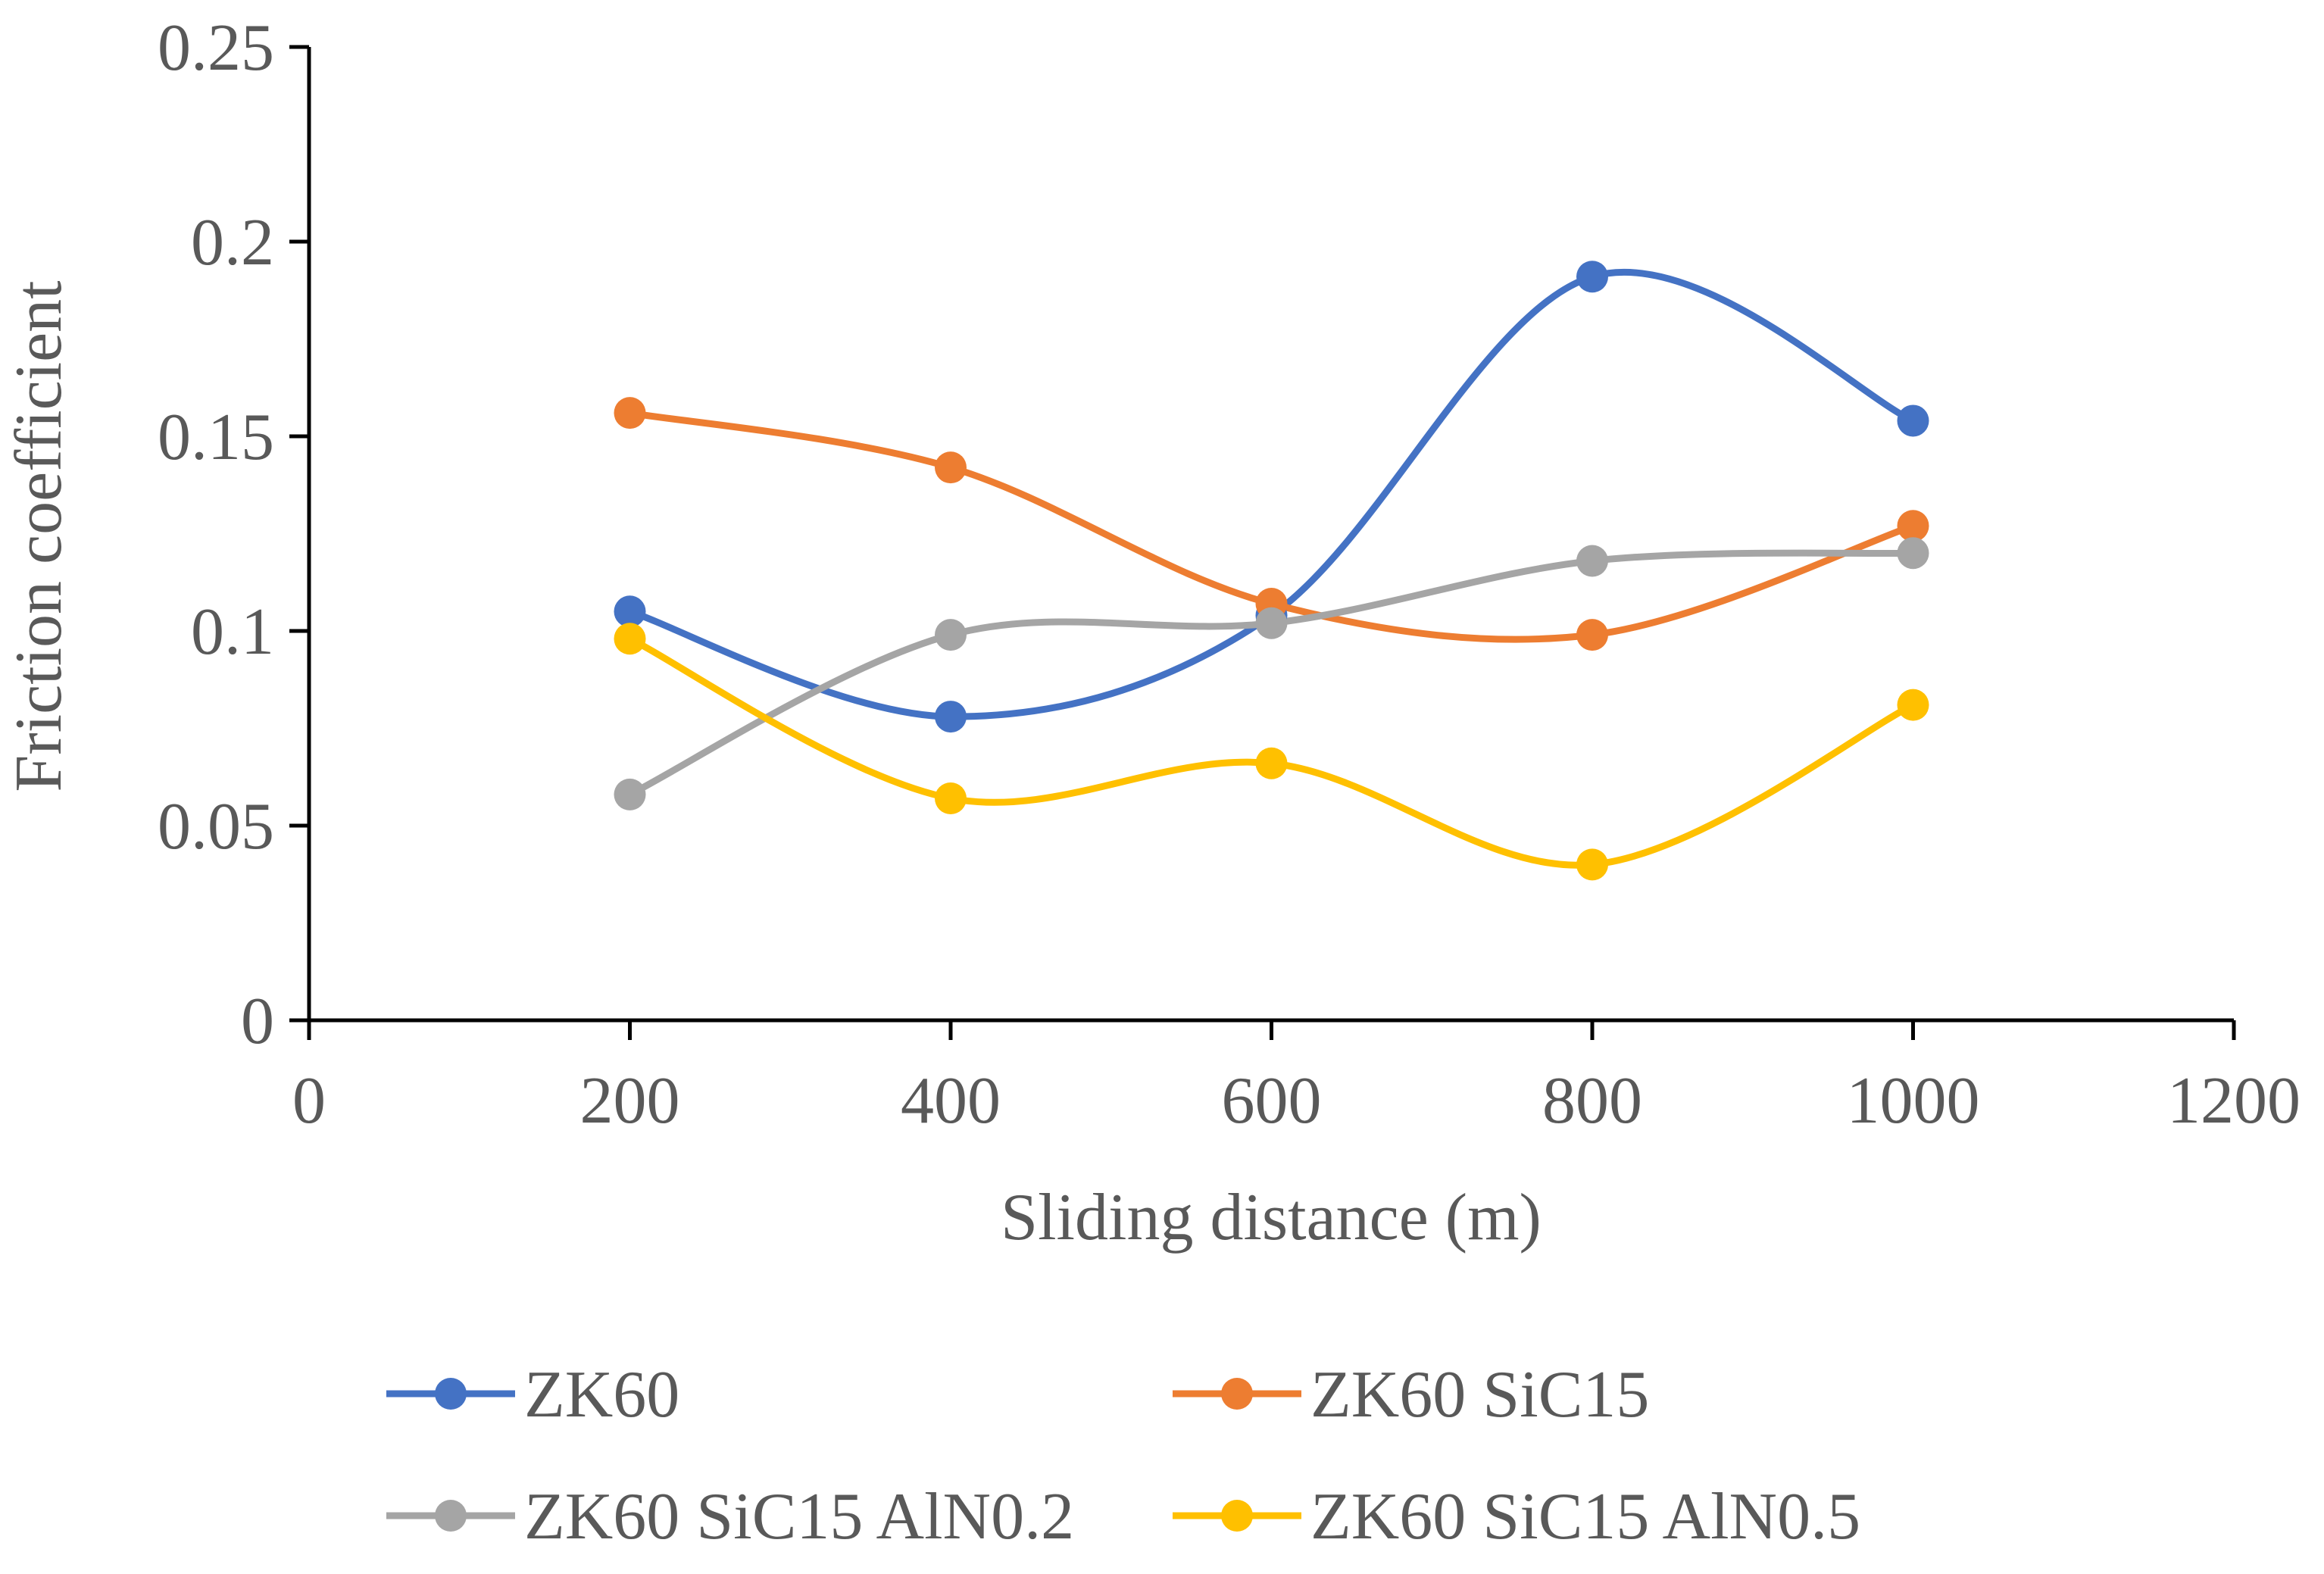 The image size is (2324, 1574). I want to click on x-tick-label: 400, so click(951, 1101).